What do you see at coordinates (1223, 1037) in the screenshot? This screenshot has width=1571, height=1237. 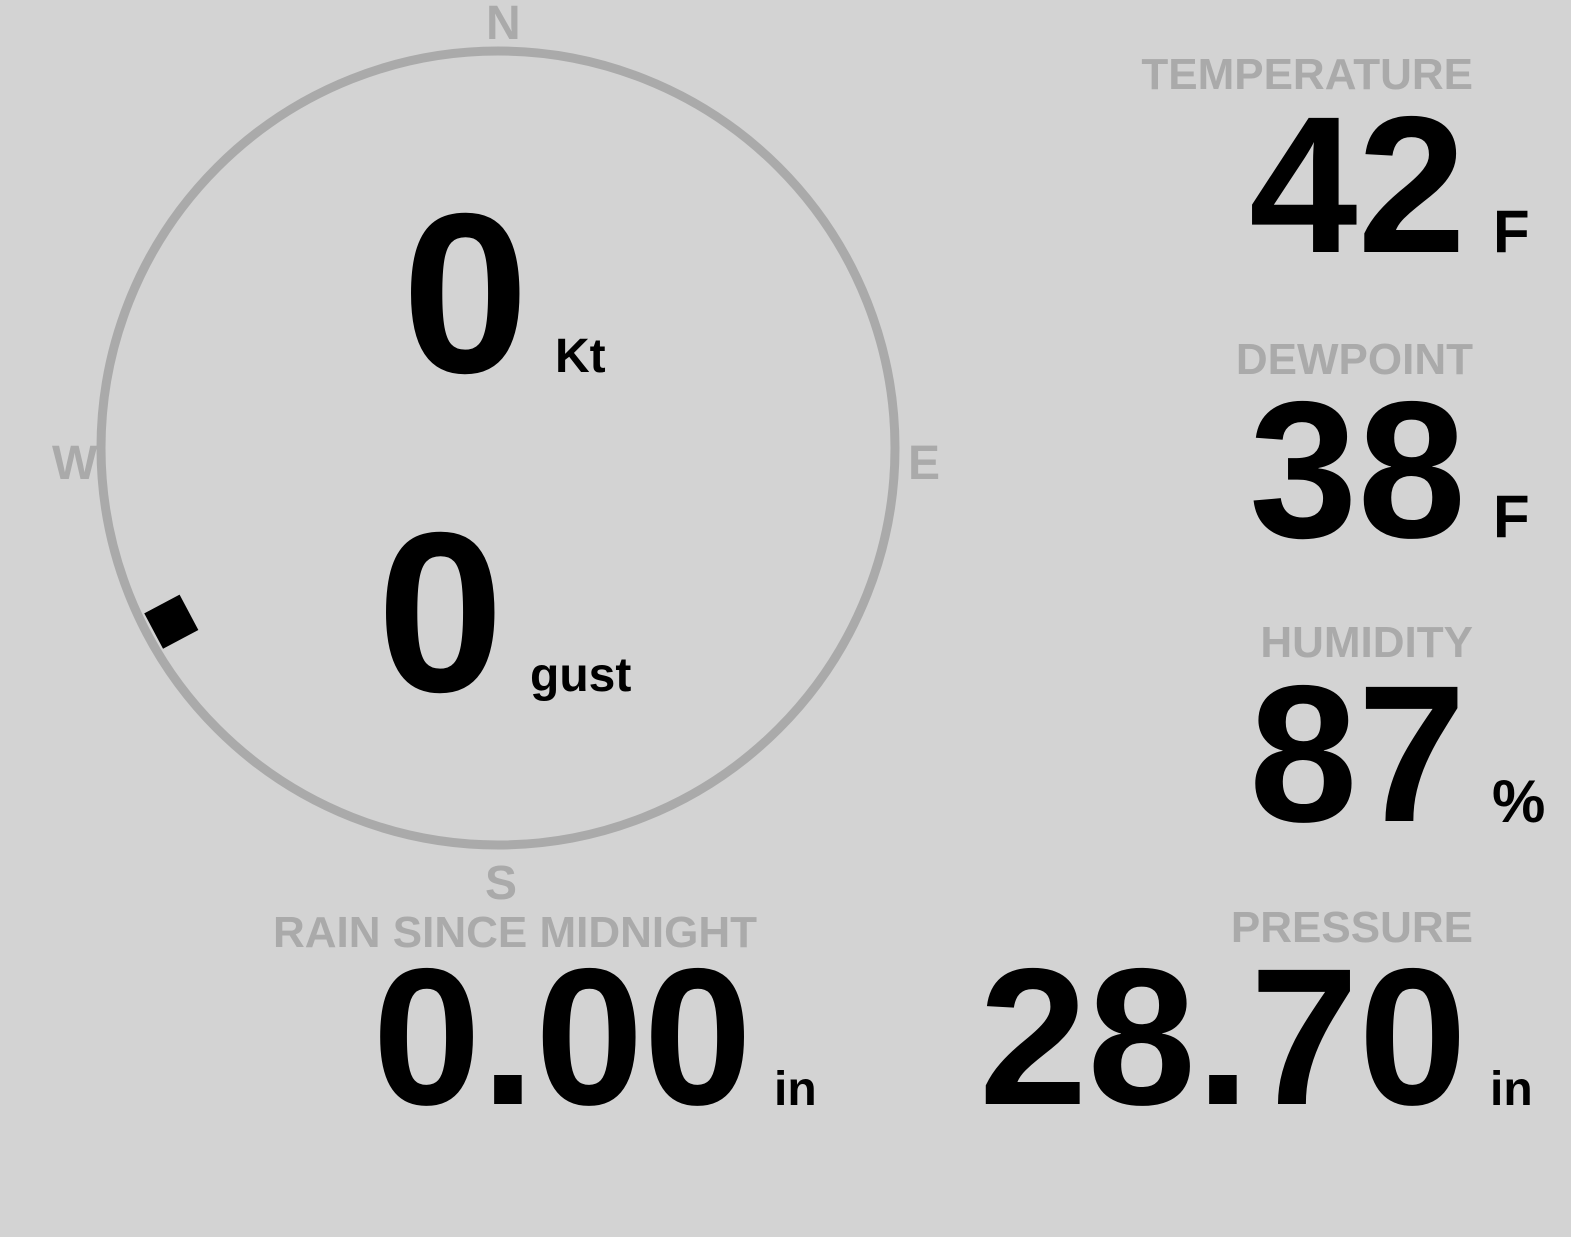 I see `pressure-value: 28.70` at bounding box center [1223, 1037].